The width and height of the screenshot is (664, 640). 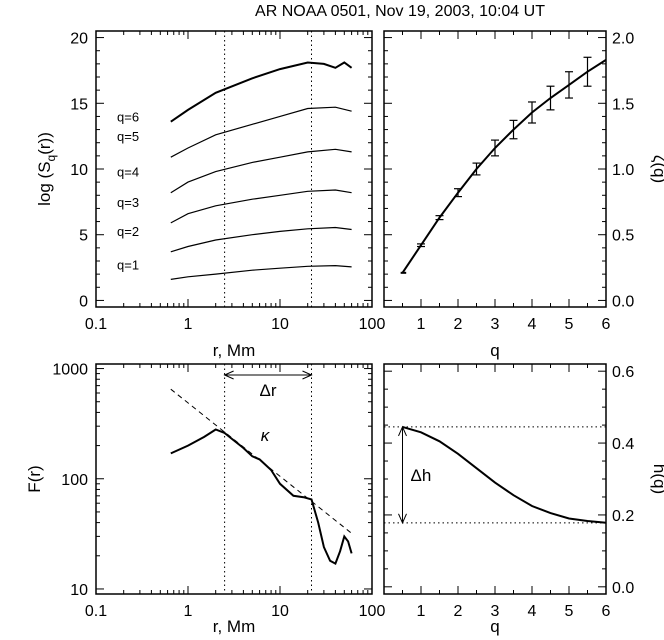 What do you see at coordinates (623, 516) in the screenshot?
I see `p4-ytick-label: 0.2` at bounding box center [623, 516].